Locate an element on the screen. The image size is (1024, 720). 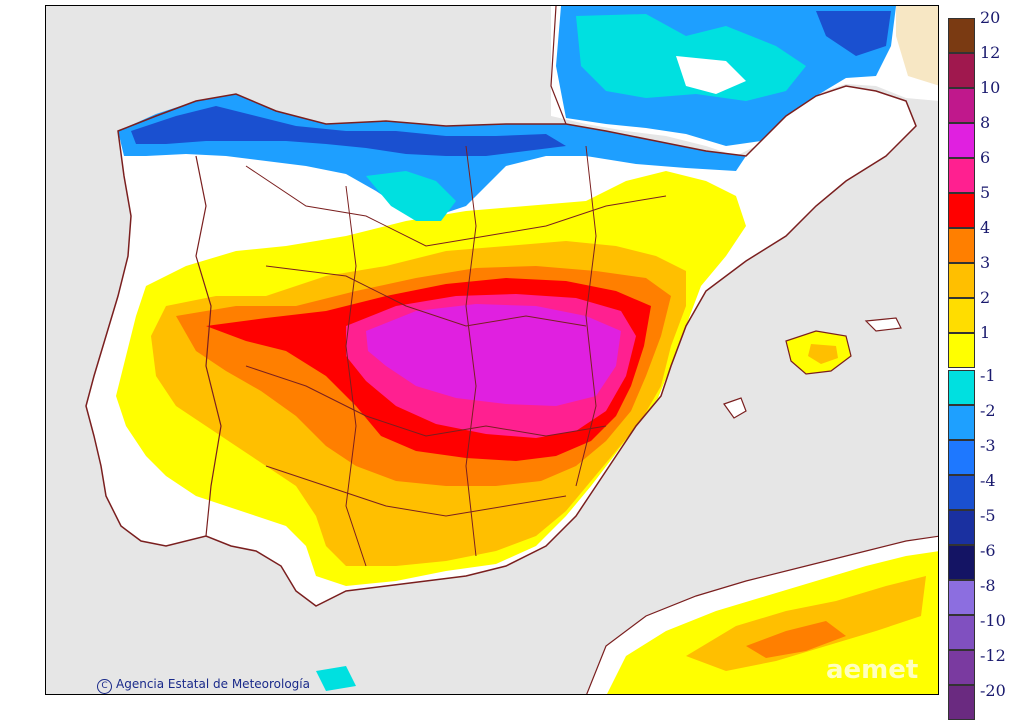
credit-label: C Agencia Estatal de Meteorología is located at coordinates (203, 685).